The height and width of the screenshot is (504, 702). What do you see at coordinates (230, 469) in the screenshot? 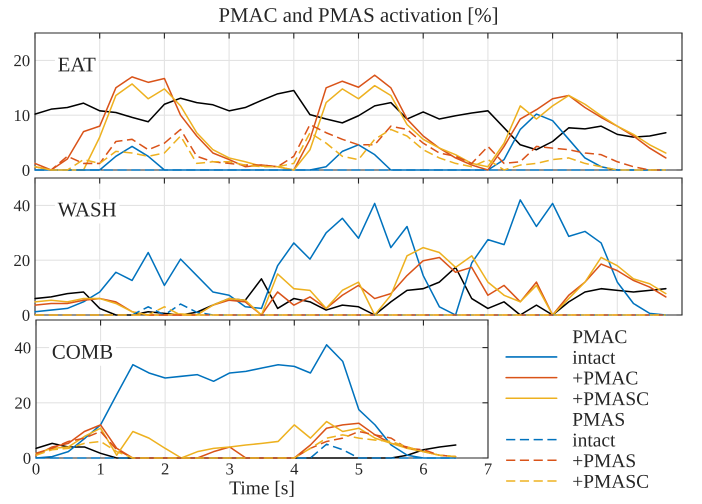
I see `x-tick-label: 3` at bounding box center [230, 469].